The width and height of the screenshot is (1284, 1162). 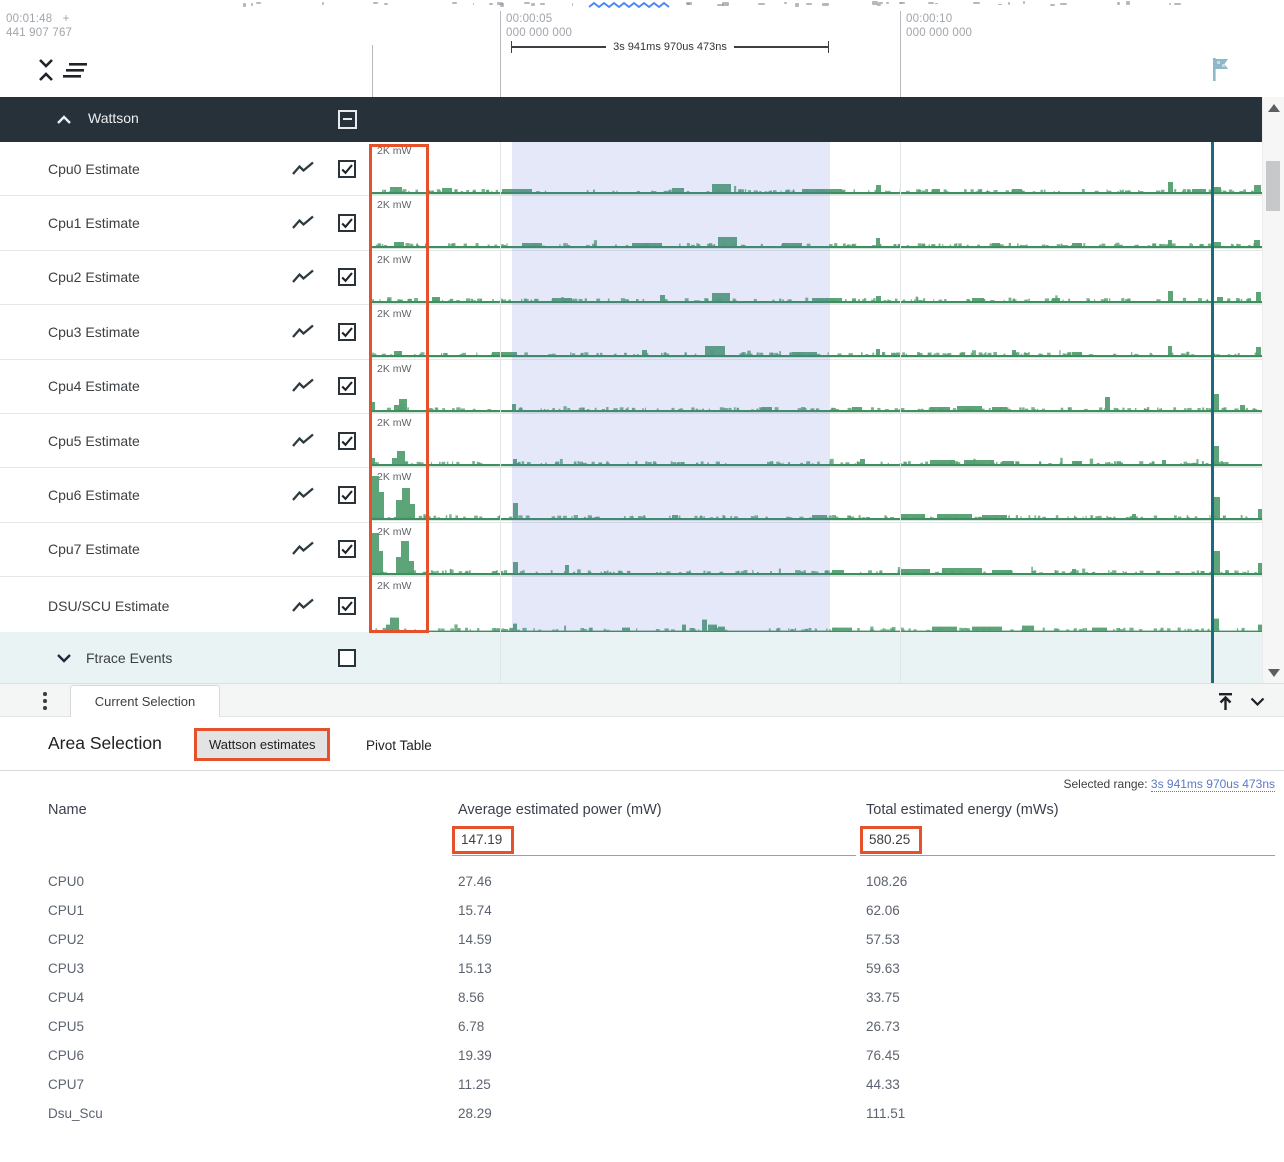 What do you see at coordinates (1221, 69) in the screenshot?
I see `flag-icon` at bounding box center [1221, 69].